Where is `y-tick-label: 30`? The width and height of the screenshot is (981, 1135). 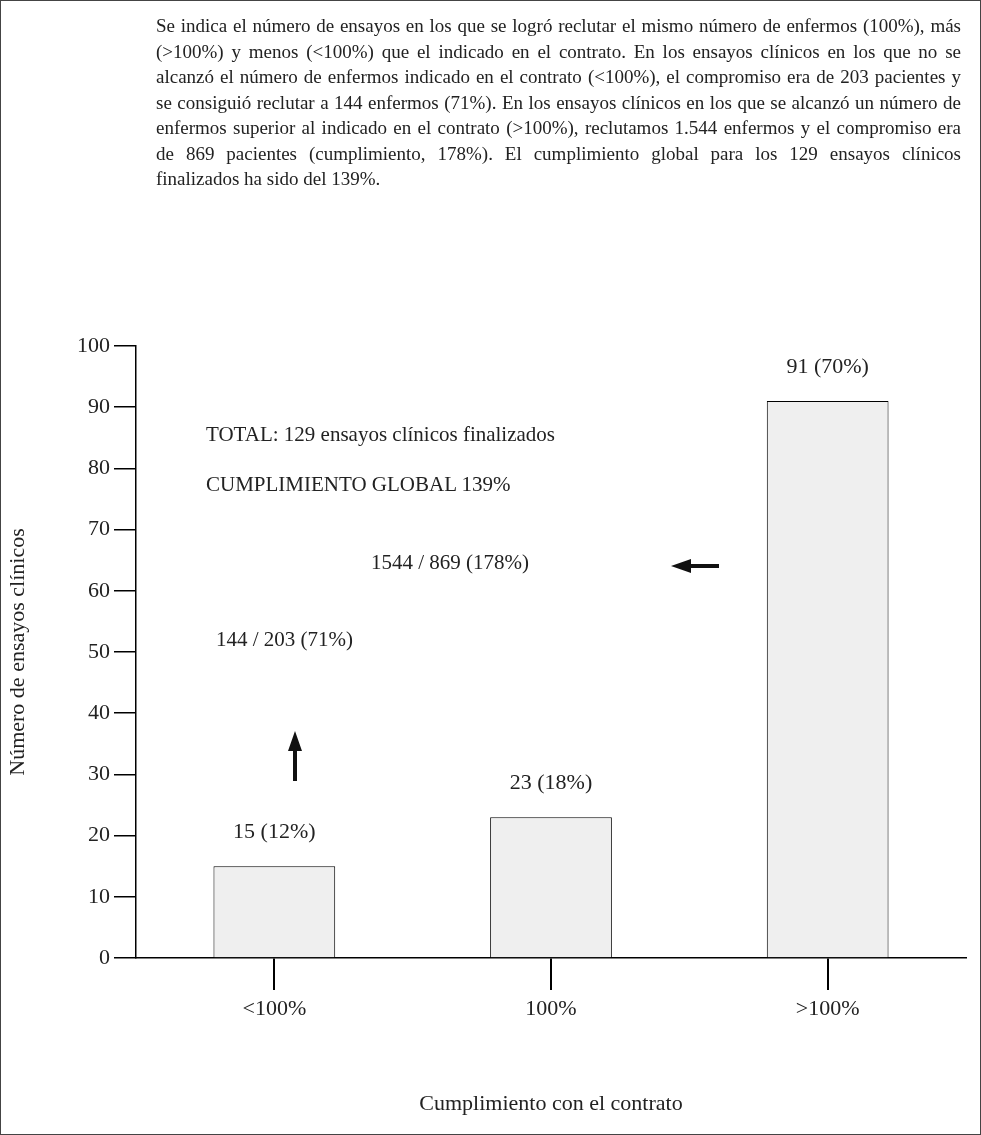
y-tick-label: 30 is located at coordinates (99, 773).